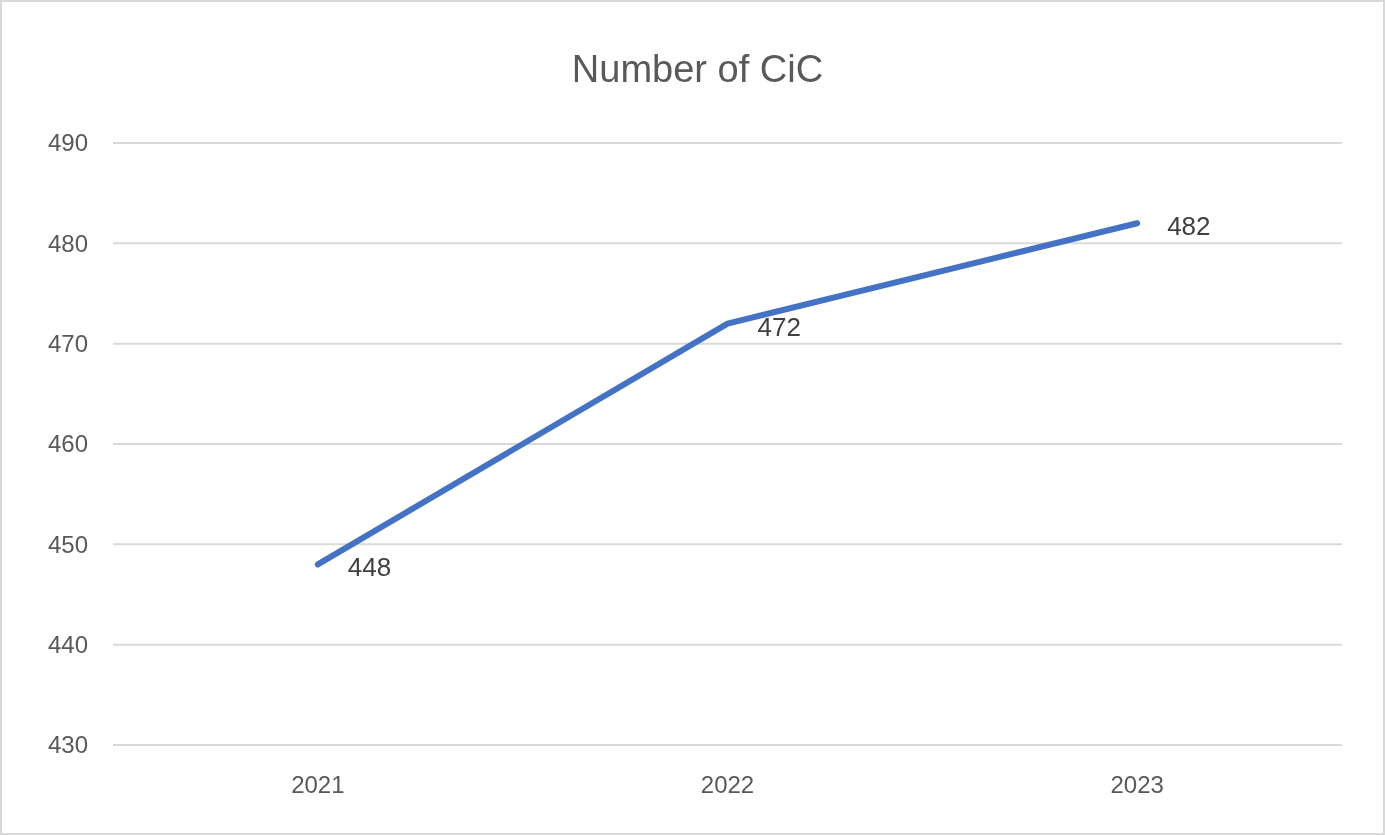  I want to click on y-tick-label: 490, so click(67, 143).